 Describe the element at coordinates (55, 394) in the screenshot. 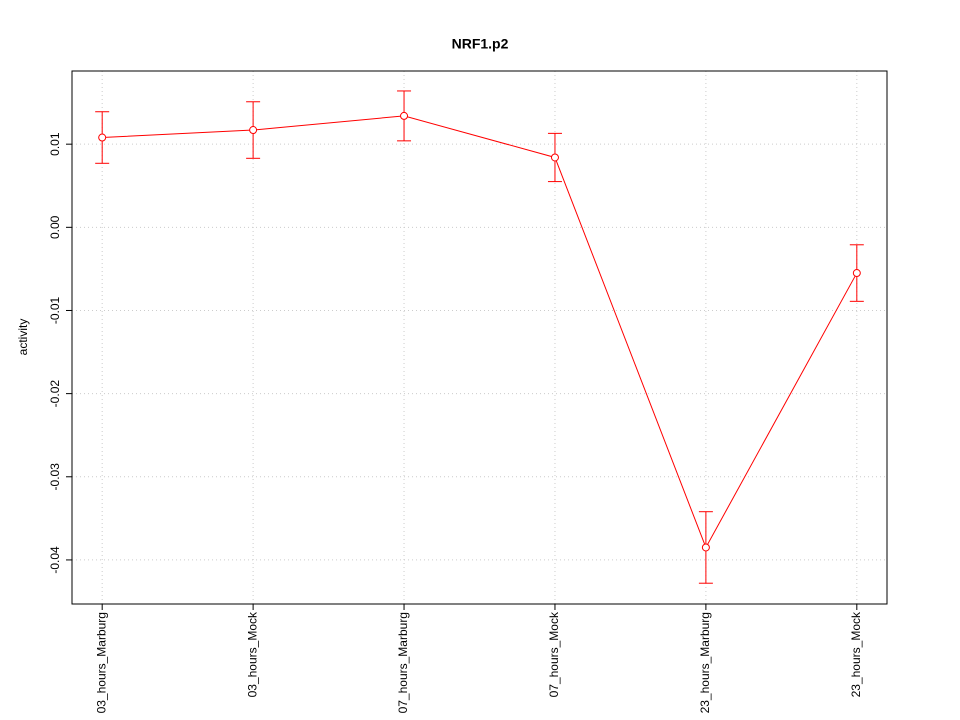

I see `y-tick-label: -0.02` at that location.